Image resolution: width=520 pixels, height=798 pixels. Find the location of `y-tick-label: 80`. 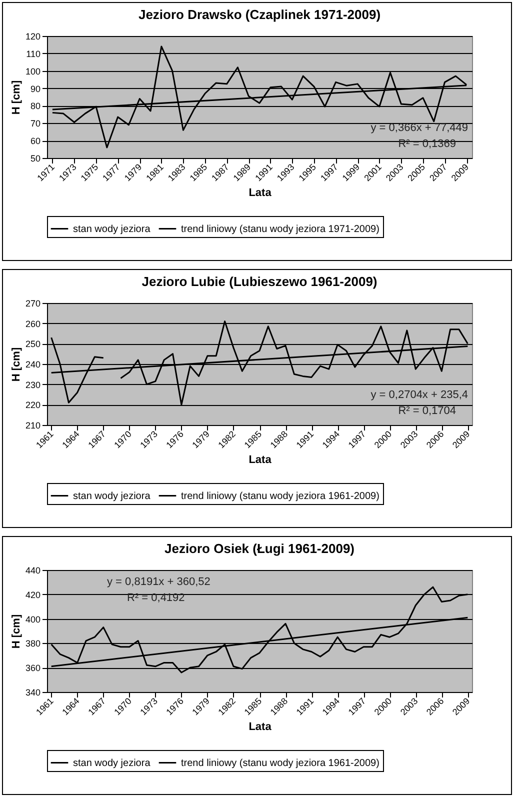

y-tick-label: 80 is located at coordinates (35, 106).